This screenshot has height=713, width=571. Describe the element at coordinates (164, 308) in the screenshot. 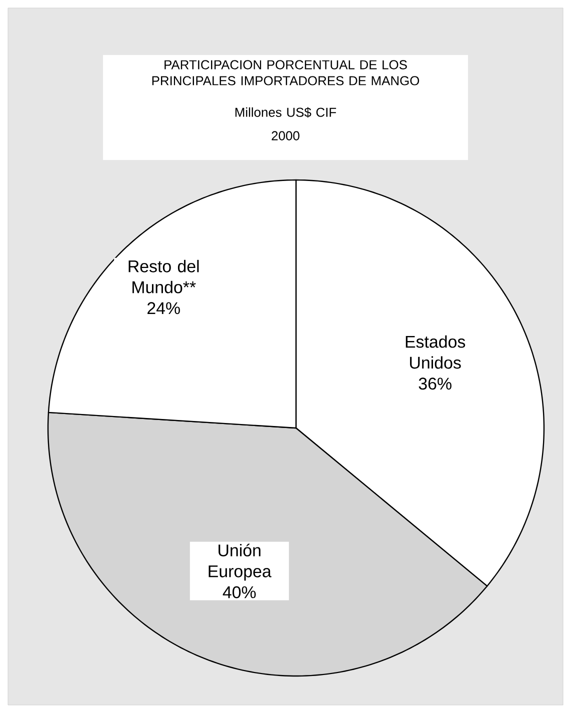

I see `data-label: 24%` at that location.